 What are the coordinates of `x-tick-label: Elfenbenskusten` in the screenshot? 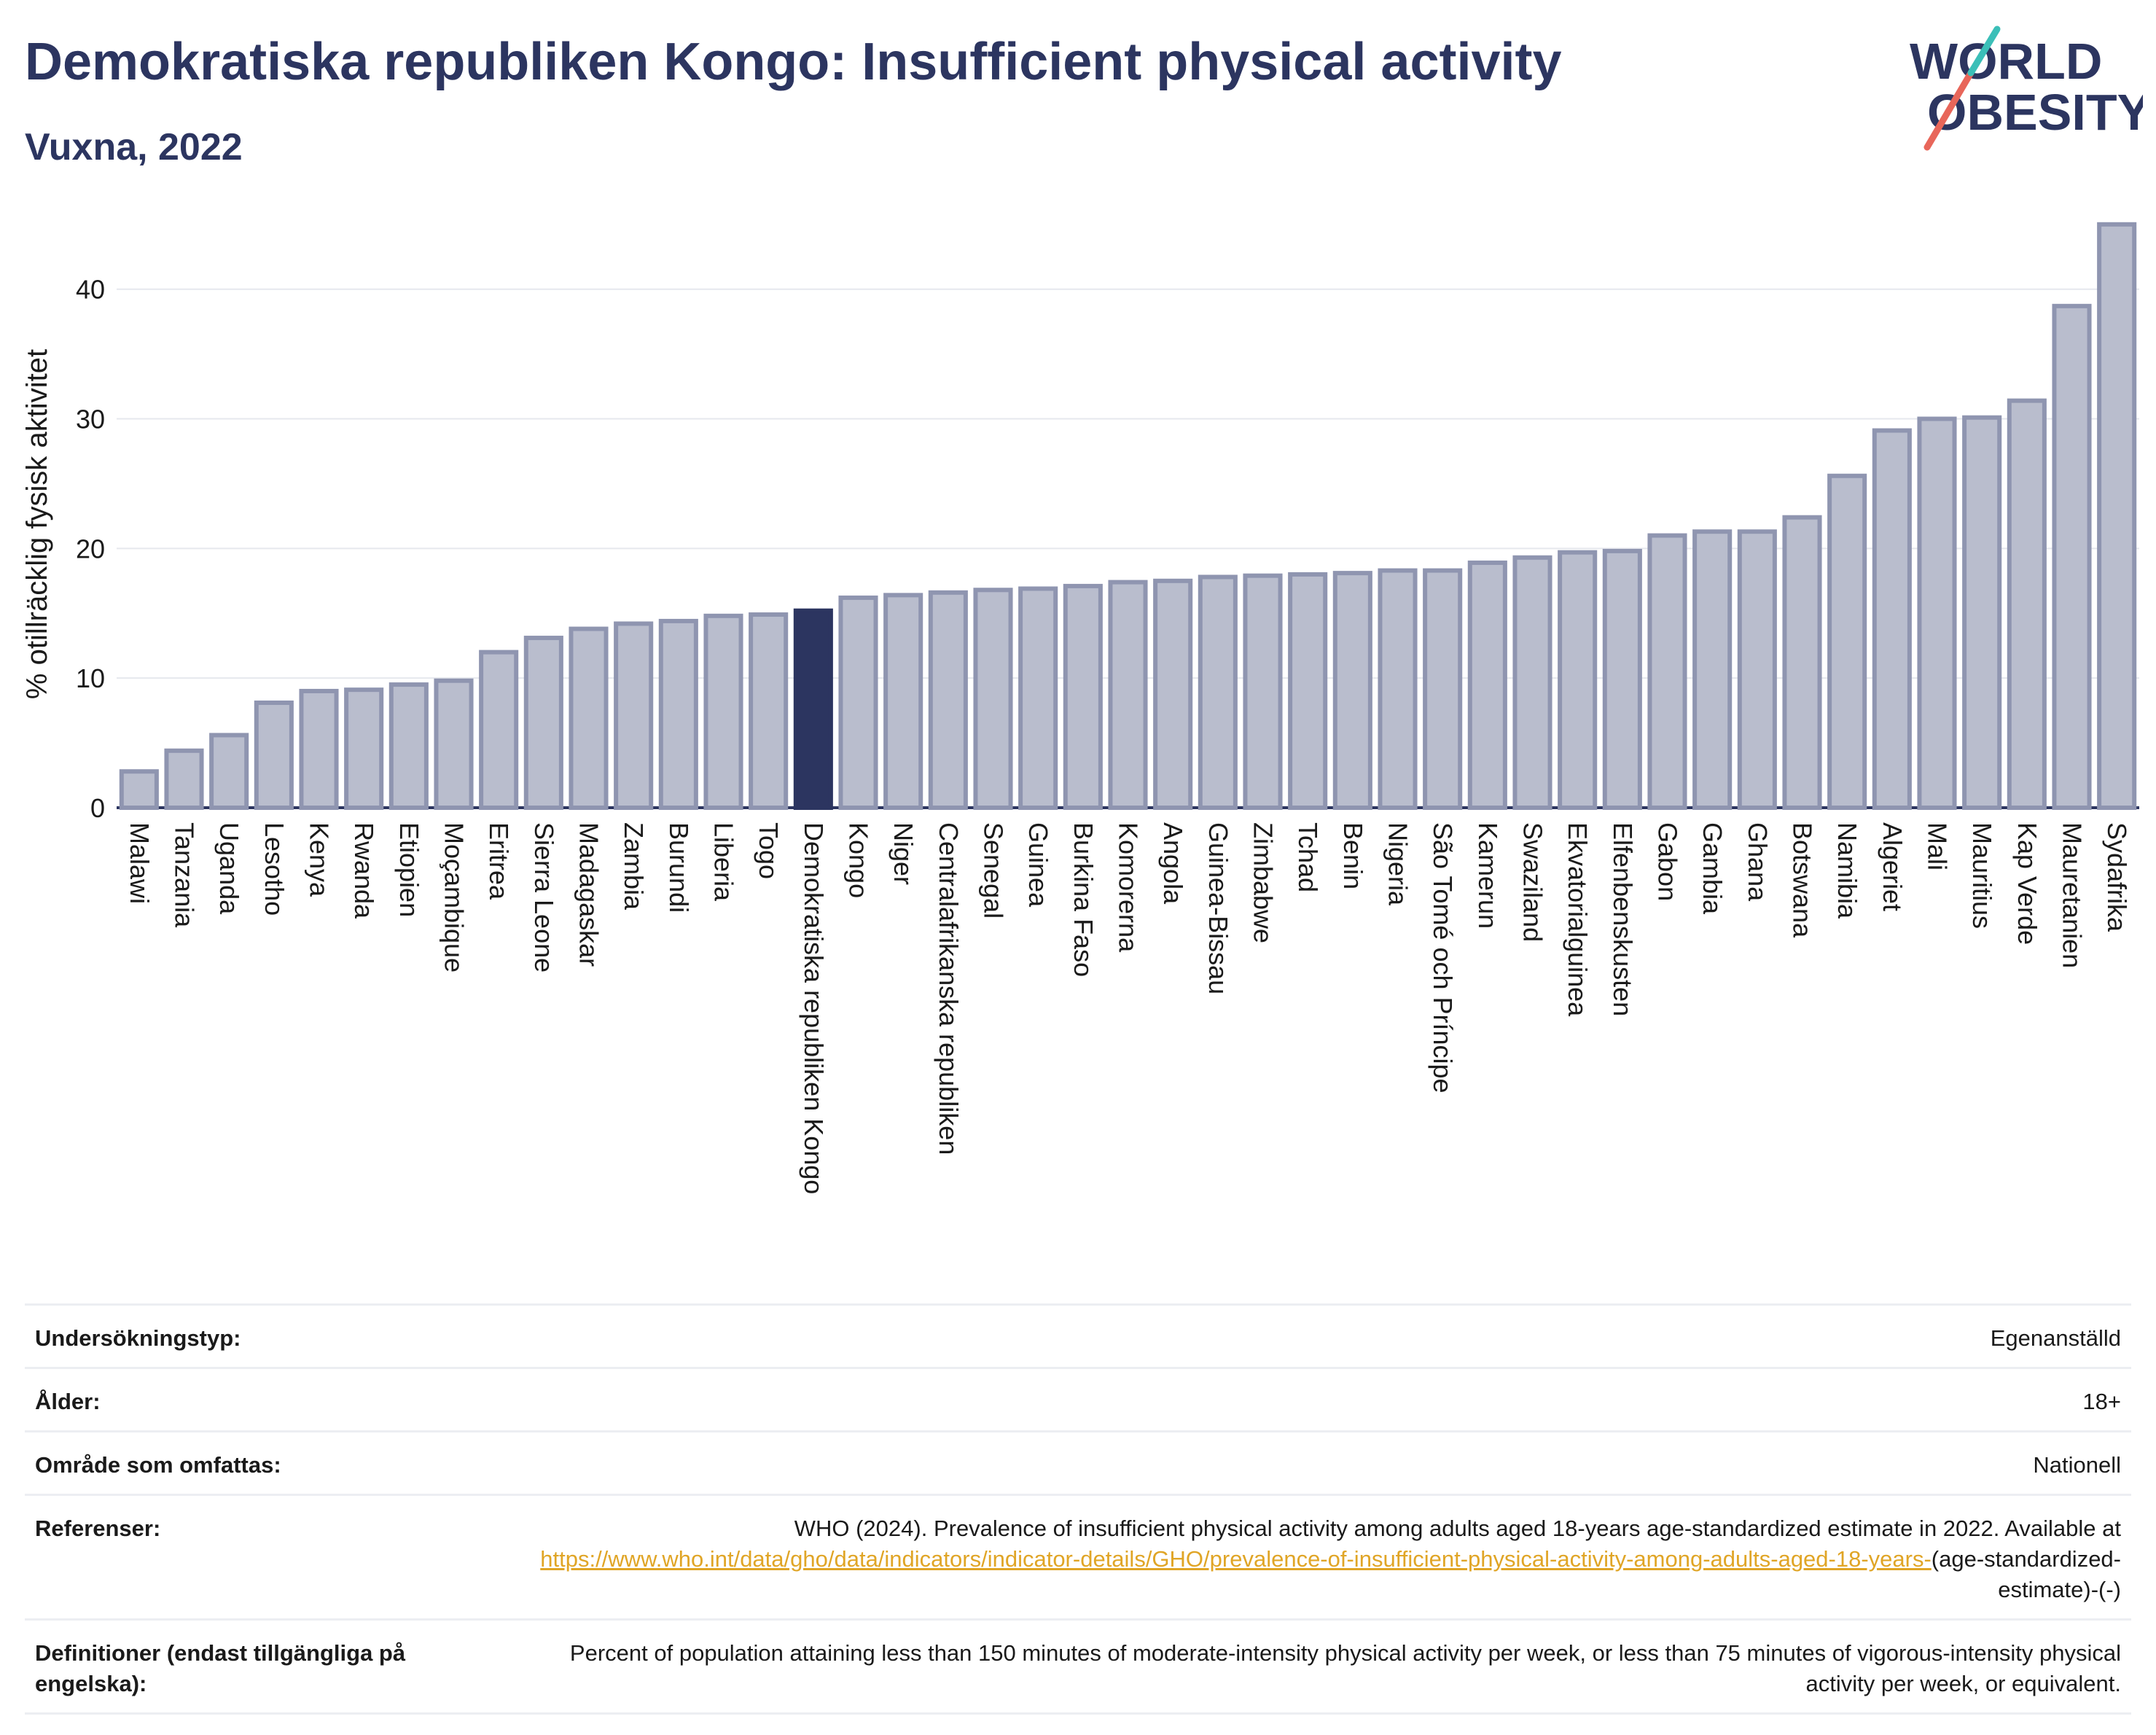 It's located at (1623, 919).